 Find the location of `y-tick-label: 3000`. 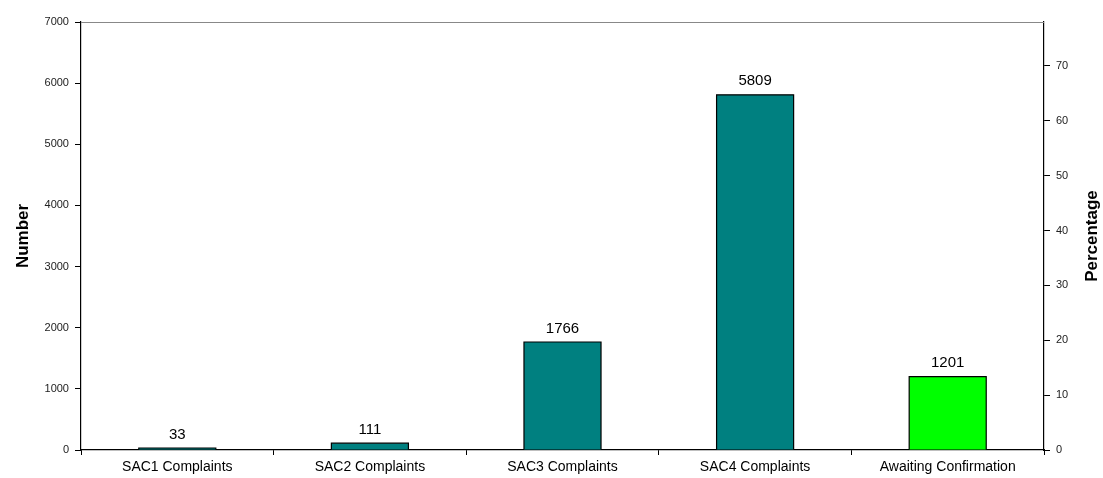

y-tick-label: 3000 is located at coordinates (56, 265).